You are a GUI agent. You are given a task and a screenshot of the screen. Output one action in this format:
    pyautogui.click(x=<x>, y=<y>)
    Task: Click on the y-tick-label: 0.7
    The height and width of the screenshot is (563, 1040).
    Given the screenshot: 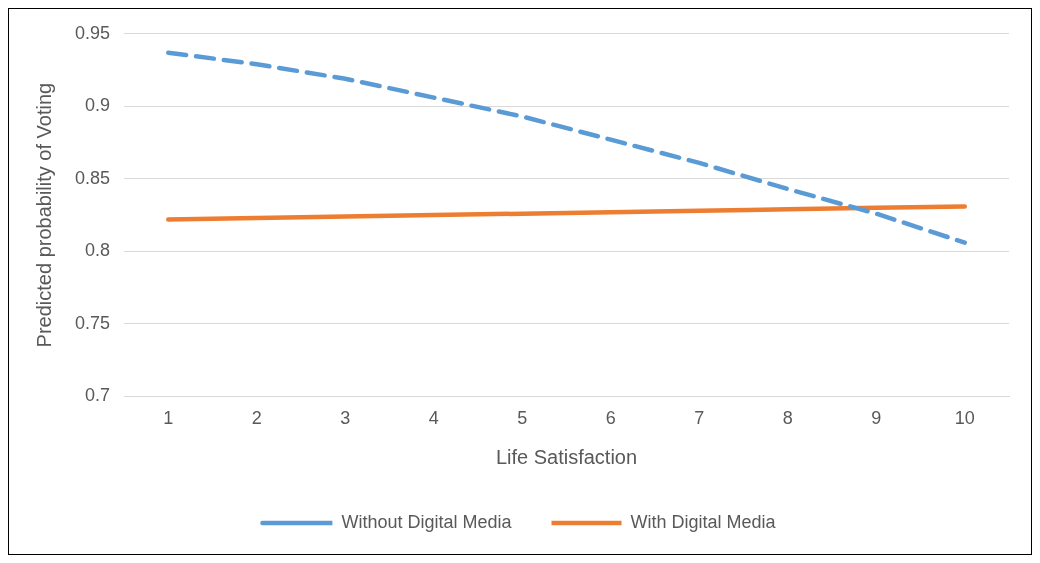 What is the action you would take?
    pyautogui.click(x=98, y=395)
    